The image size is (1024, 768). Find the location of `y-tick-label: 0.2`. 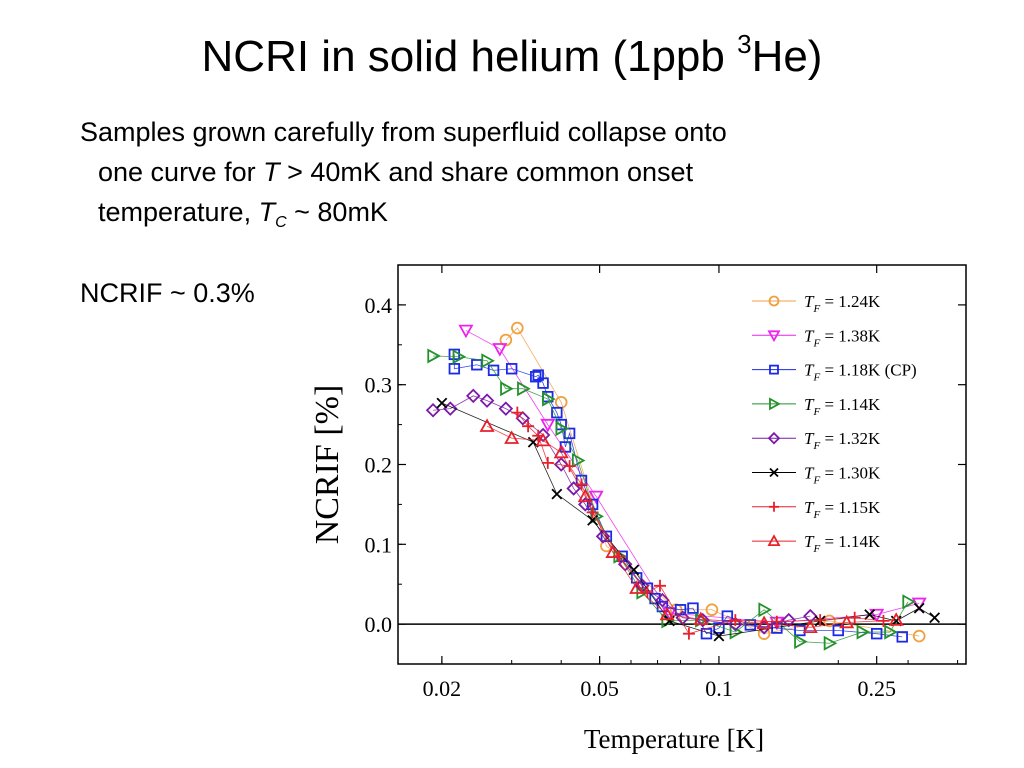

y-tick-label: 0.2 is located at coordinates (379, 465).